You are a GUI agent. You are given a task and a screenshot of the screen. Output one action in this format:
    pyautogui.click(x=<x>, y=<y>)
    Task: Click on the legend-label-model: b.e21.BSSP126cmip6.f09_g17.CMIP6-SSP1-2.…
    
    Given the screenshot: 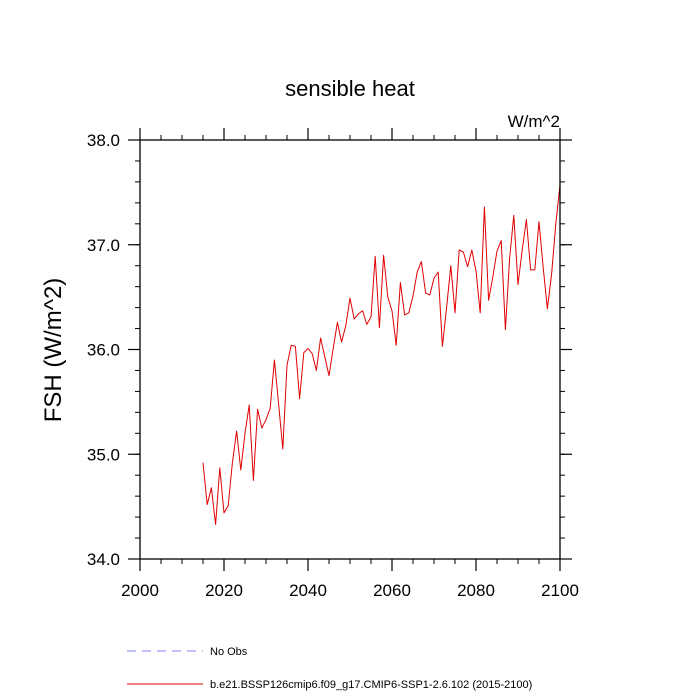 What is the action you would take?
    pyautogui.click(x=371, y=685)
    